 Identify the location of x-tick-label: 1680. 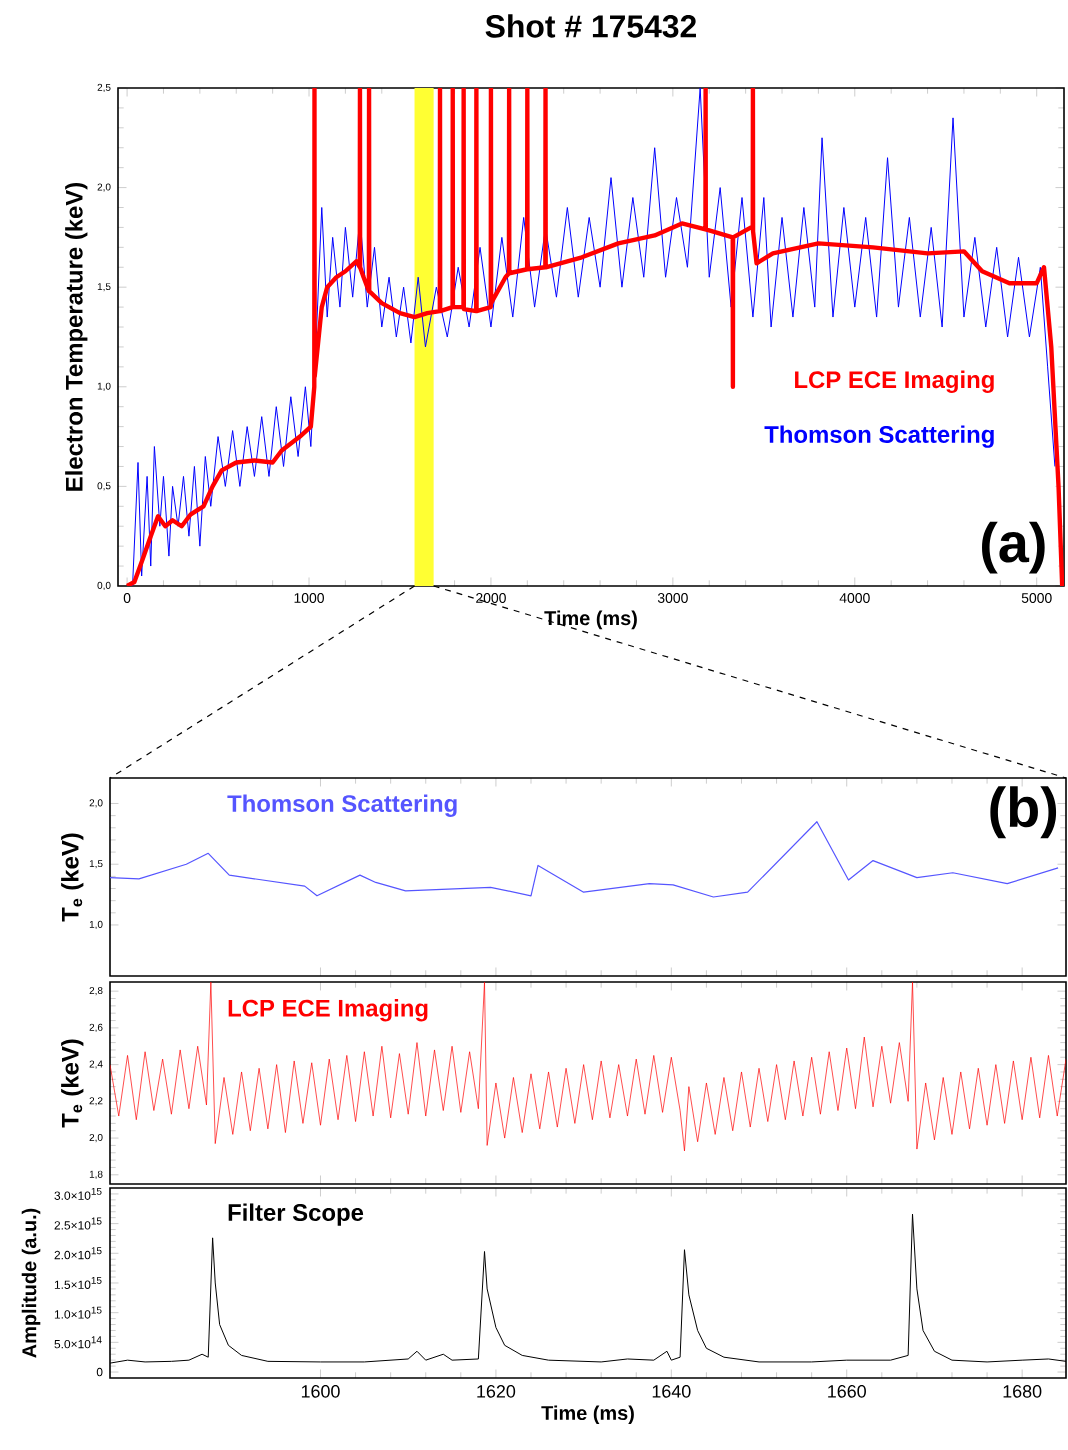
(1022, 1391).